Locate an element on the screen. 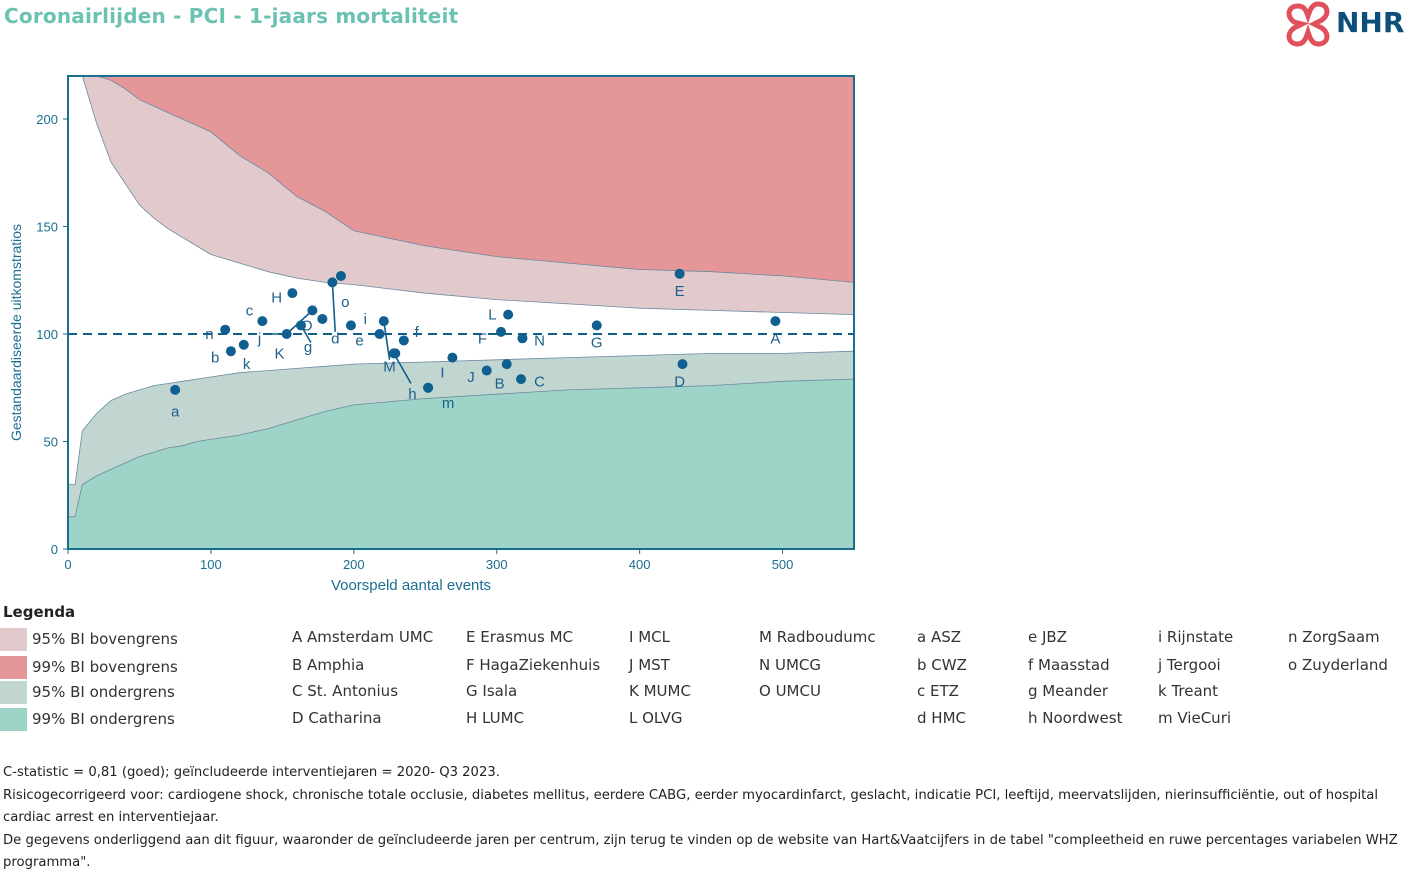  point-labels: A B C D E F G H I J K L M N Oa b c d e f g h i jk m n o is located at coordinates (475, 351).